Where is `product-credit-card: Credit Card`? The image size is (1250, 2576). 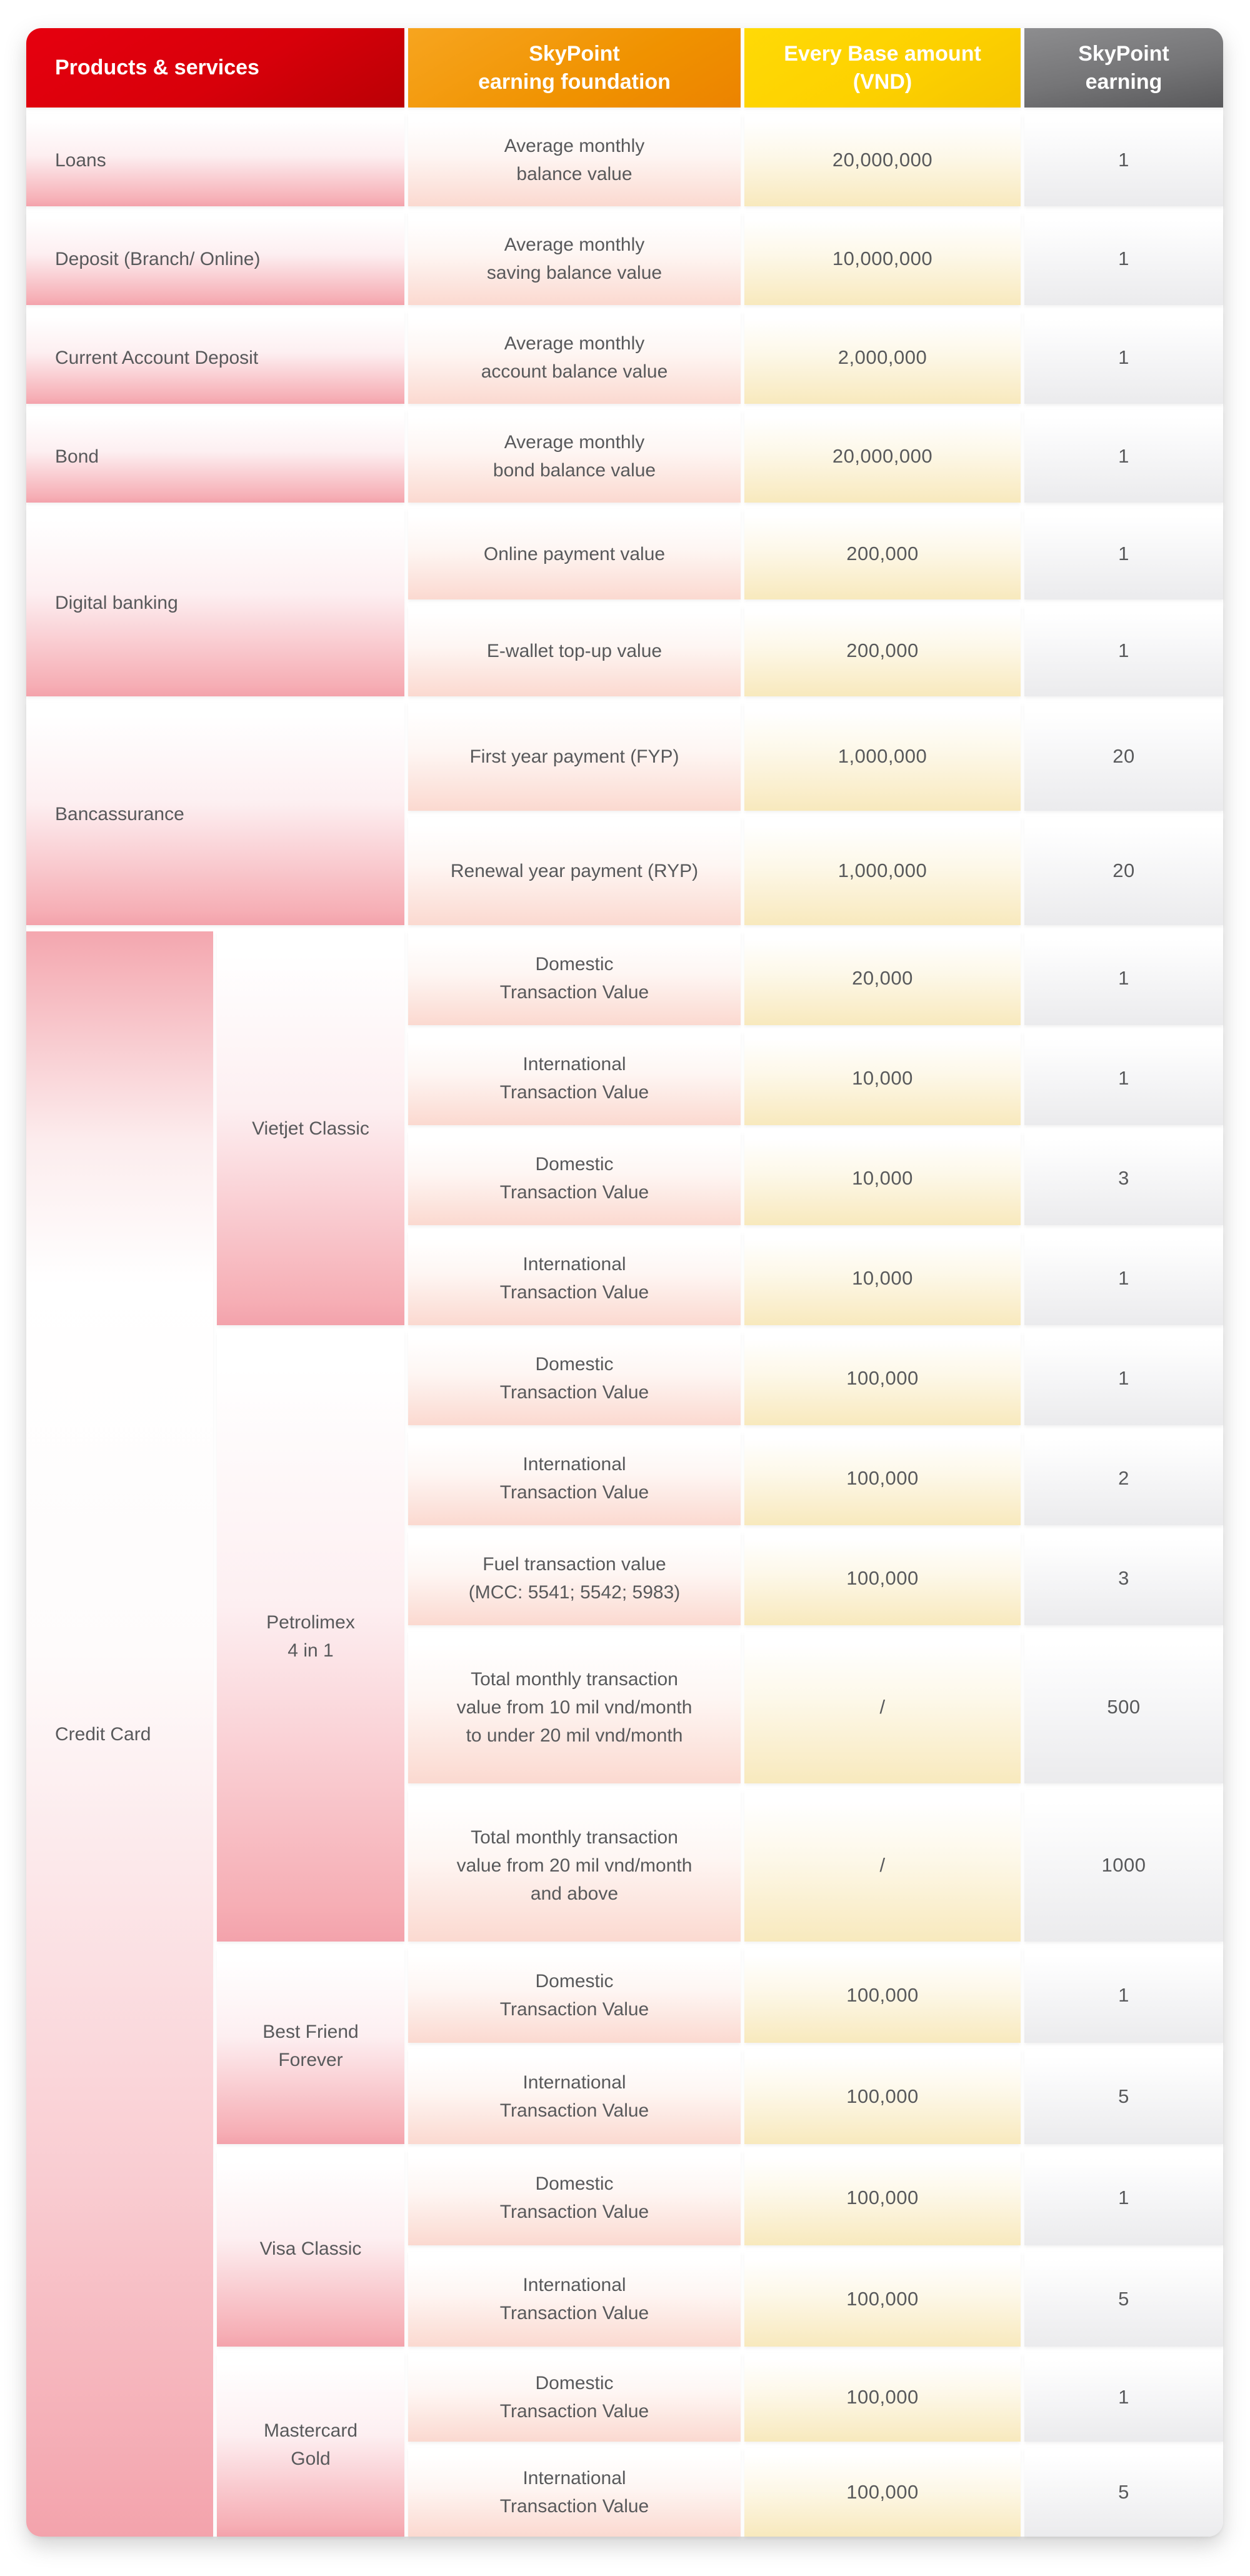
product-credit-card: Credit Card is located at coordinates (120, 1734).